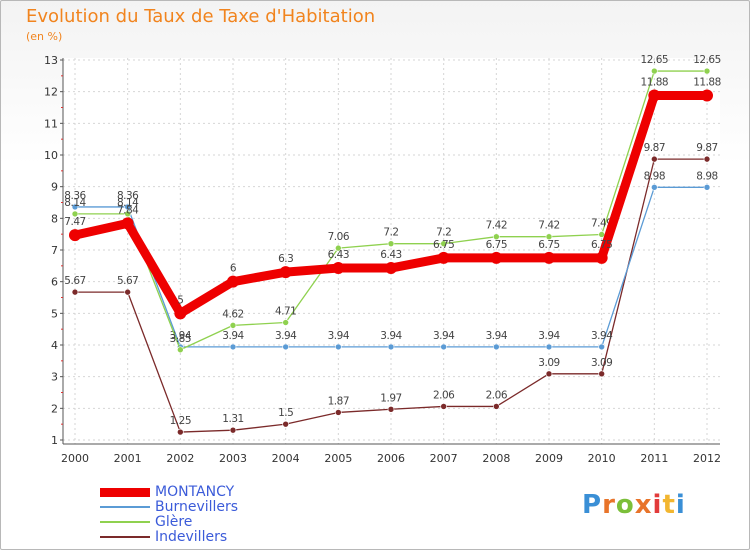 Image resolution: width=750 pixels, height=550 pixels. Describe the element at coordinates (602, 458) in the screenshot. I see `x-tick-label: 2010` at that location.